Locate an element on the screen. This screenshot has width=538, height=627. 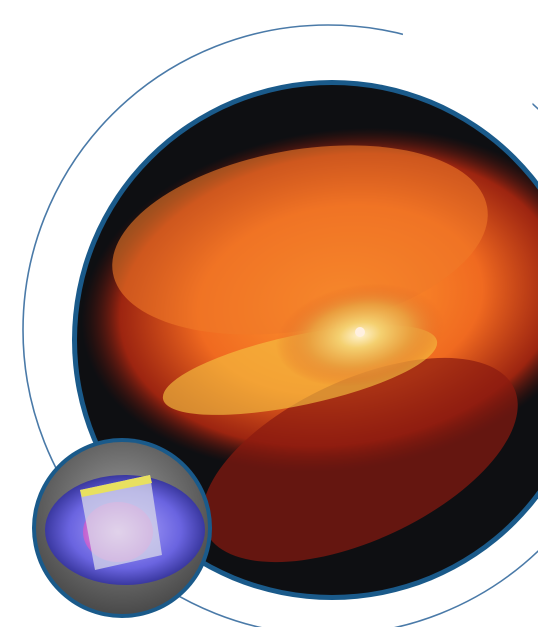
arc-mask is located at coordinates (465, 64).